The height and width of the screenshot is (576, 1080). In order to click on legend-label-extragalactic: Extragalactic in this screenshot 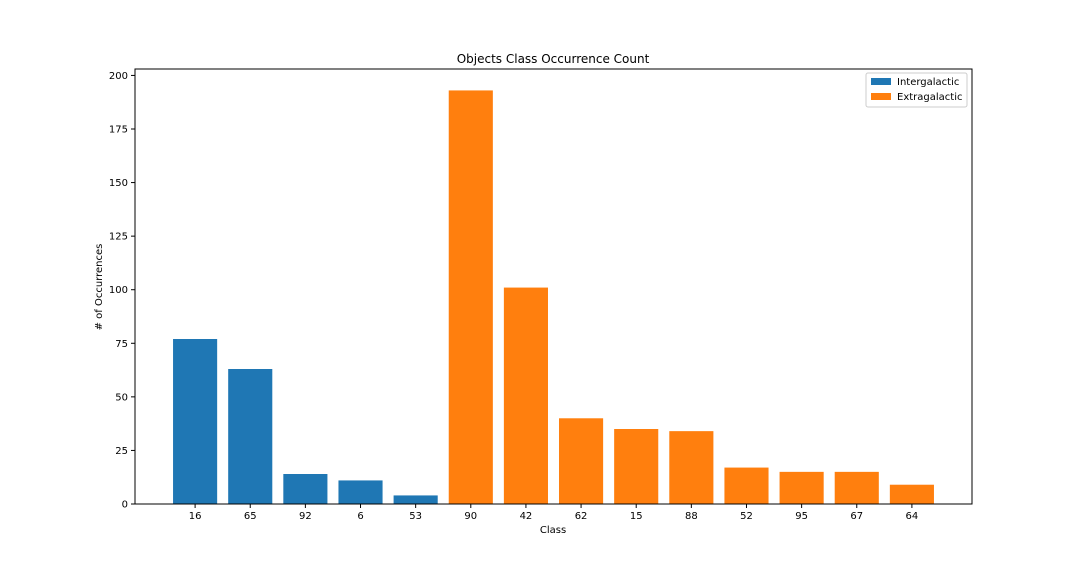, I will do `click(929, 97)`.